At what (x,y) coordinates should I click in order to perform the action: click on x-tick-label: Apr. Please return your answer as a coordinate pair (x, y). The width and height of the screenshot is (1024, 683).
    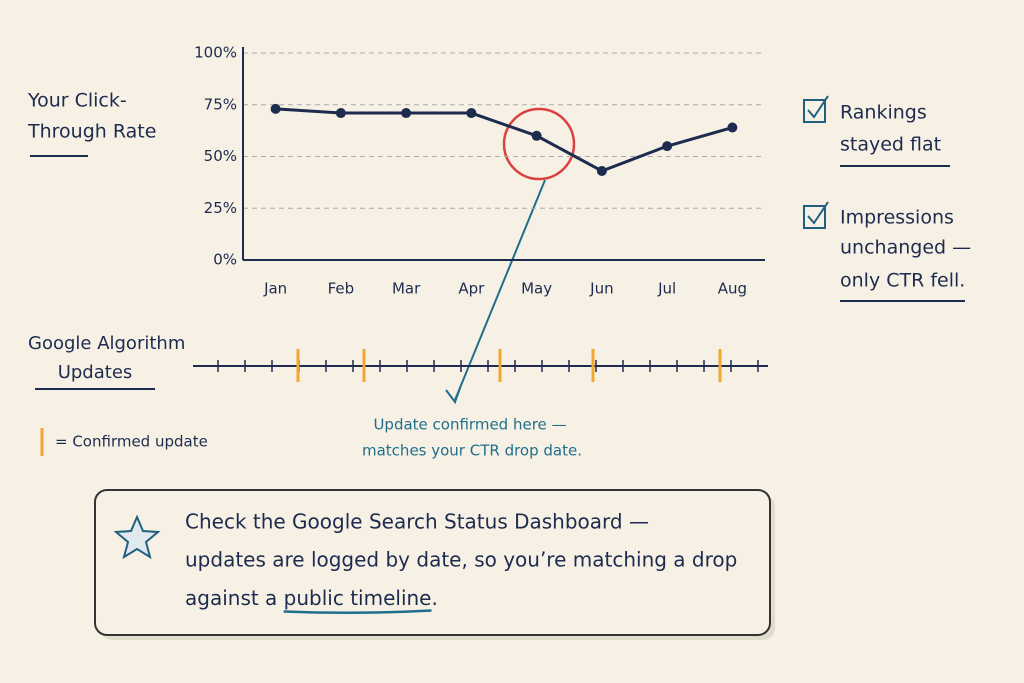
    Looking at the image, I should click on (471, 289).